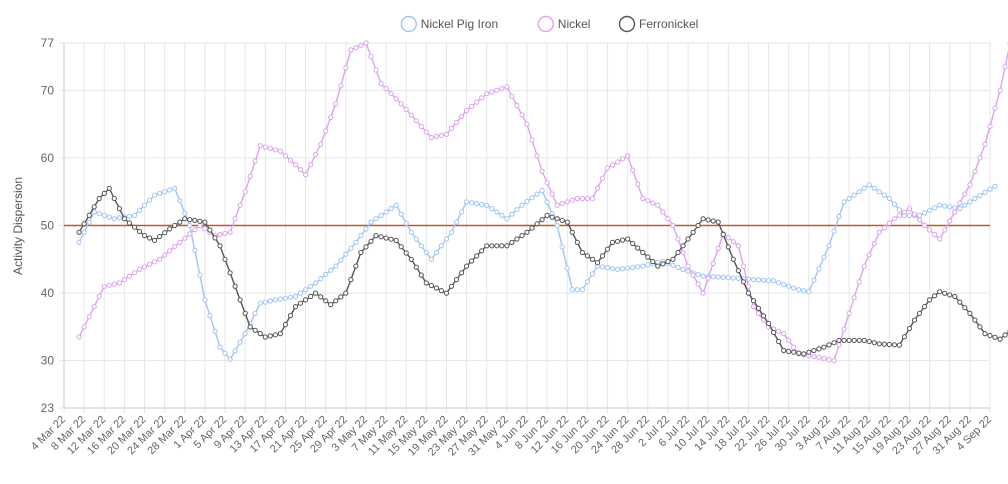  What do you see at coordinates (48, 408) in the screenshot?
I see `y-tick-label: 23` at bounding box center [48, 408].